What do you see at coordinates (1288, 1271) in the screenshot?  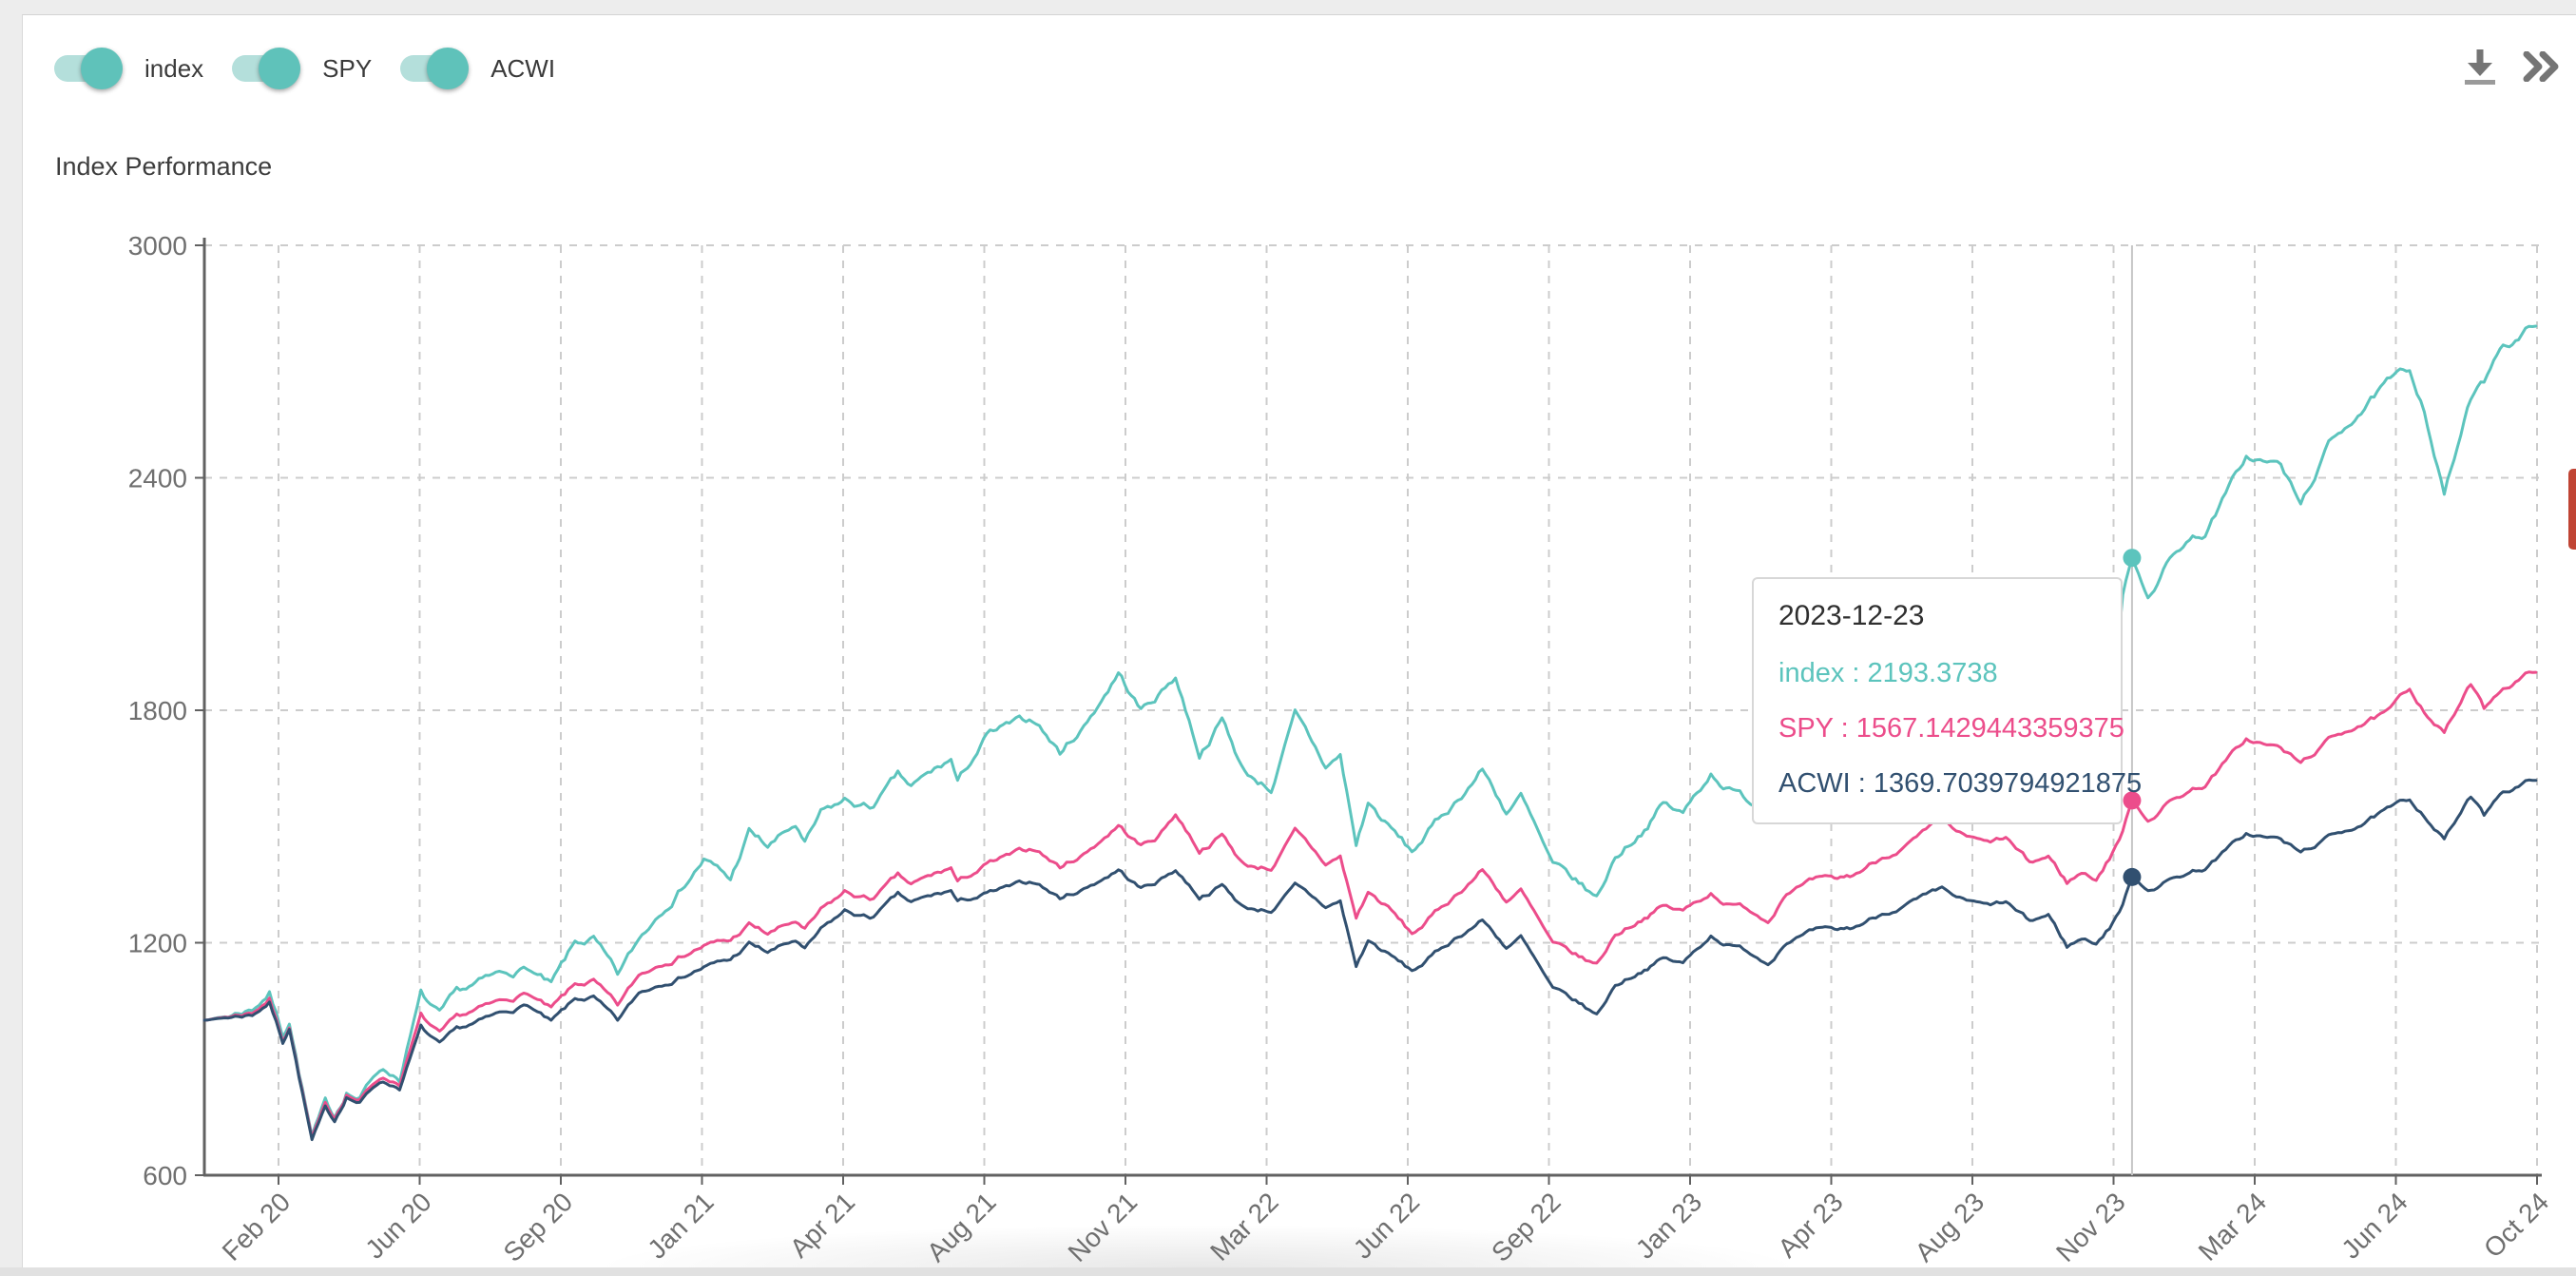 I see `bottom-strip` at bounding box center [1288, 1271].